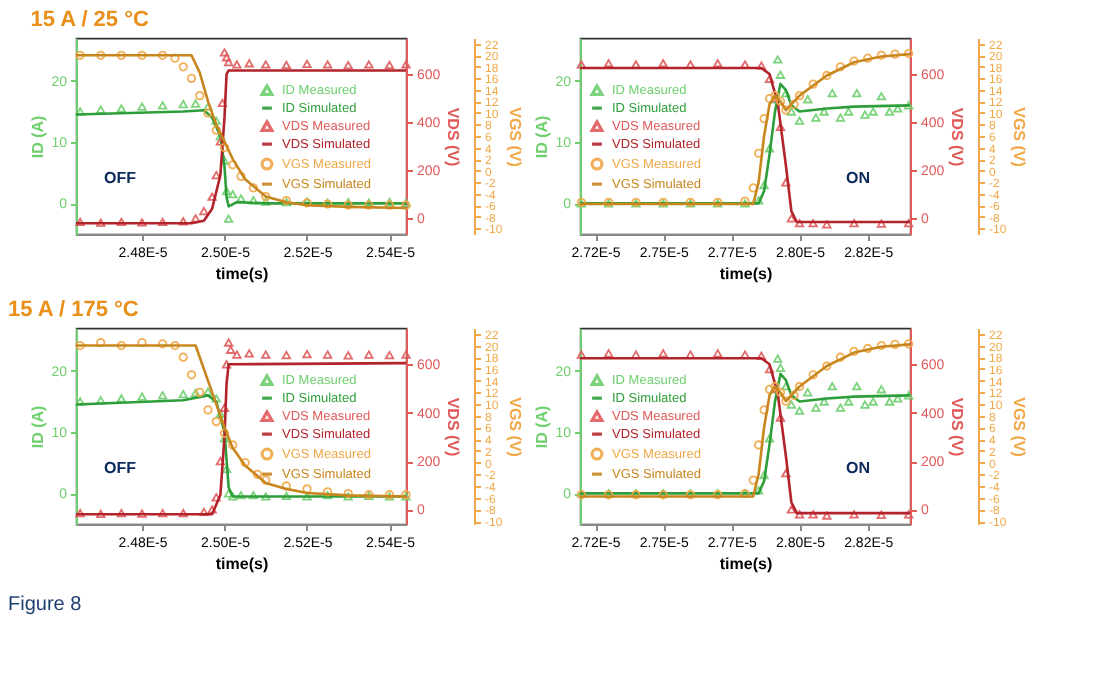  What do you see at coordinates (45, 605) in the screenshot?
I see `caption: Figure 8` at bounding box center [45, 605].